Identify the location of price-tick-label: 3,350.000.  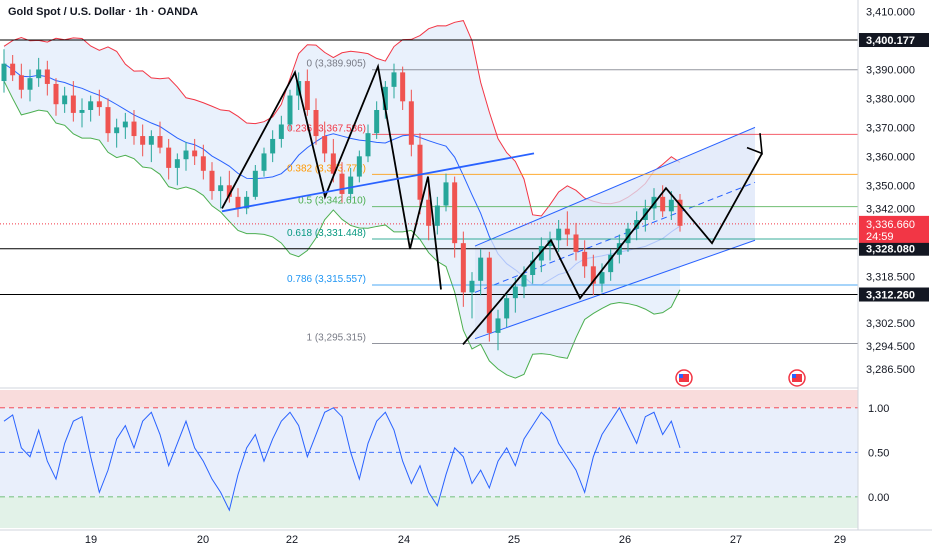
(890, 186).